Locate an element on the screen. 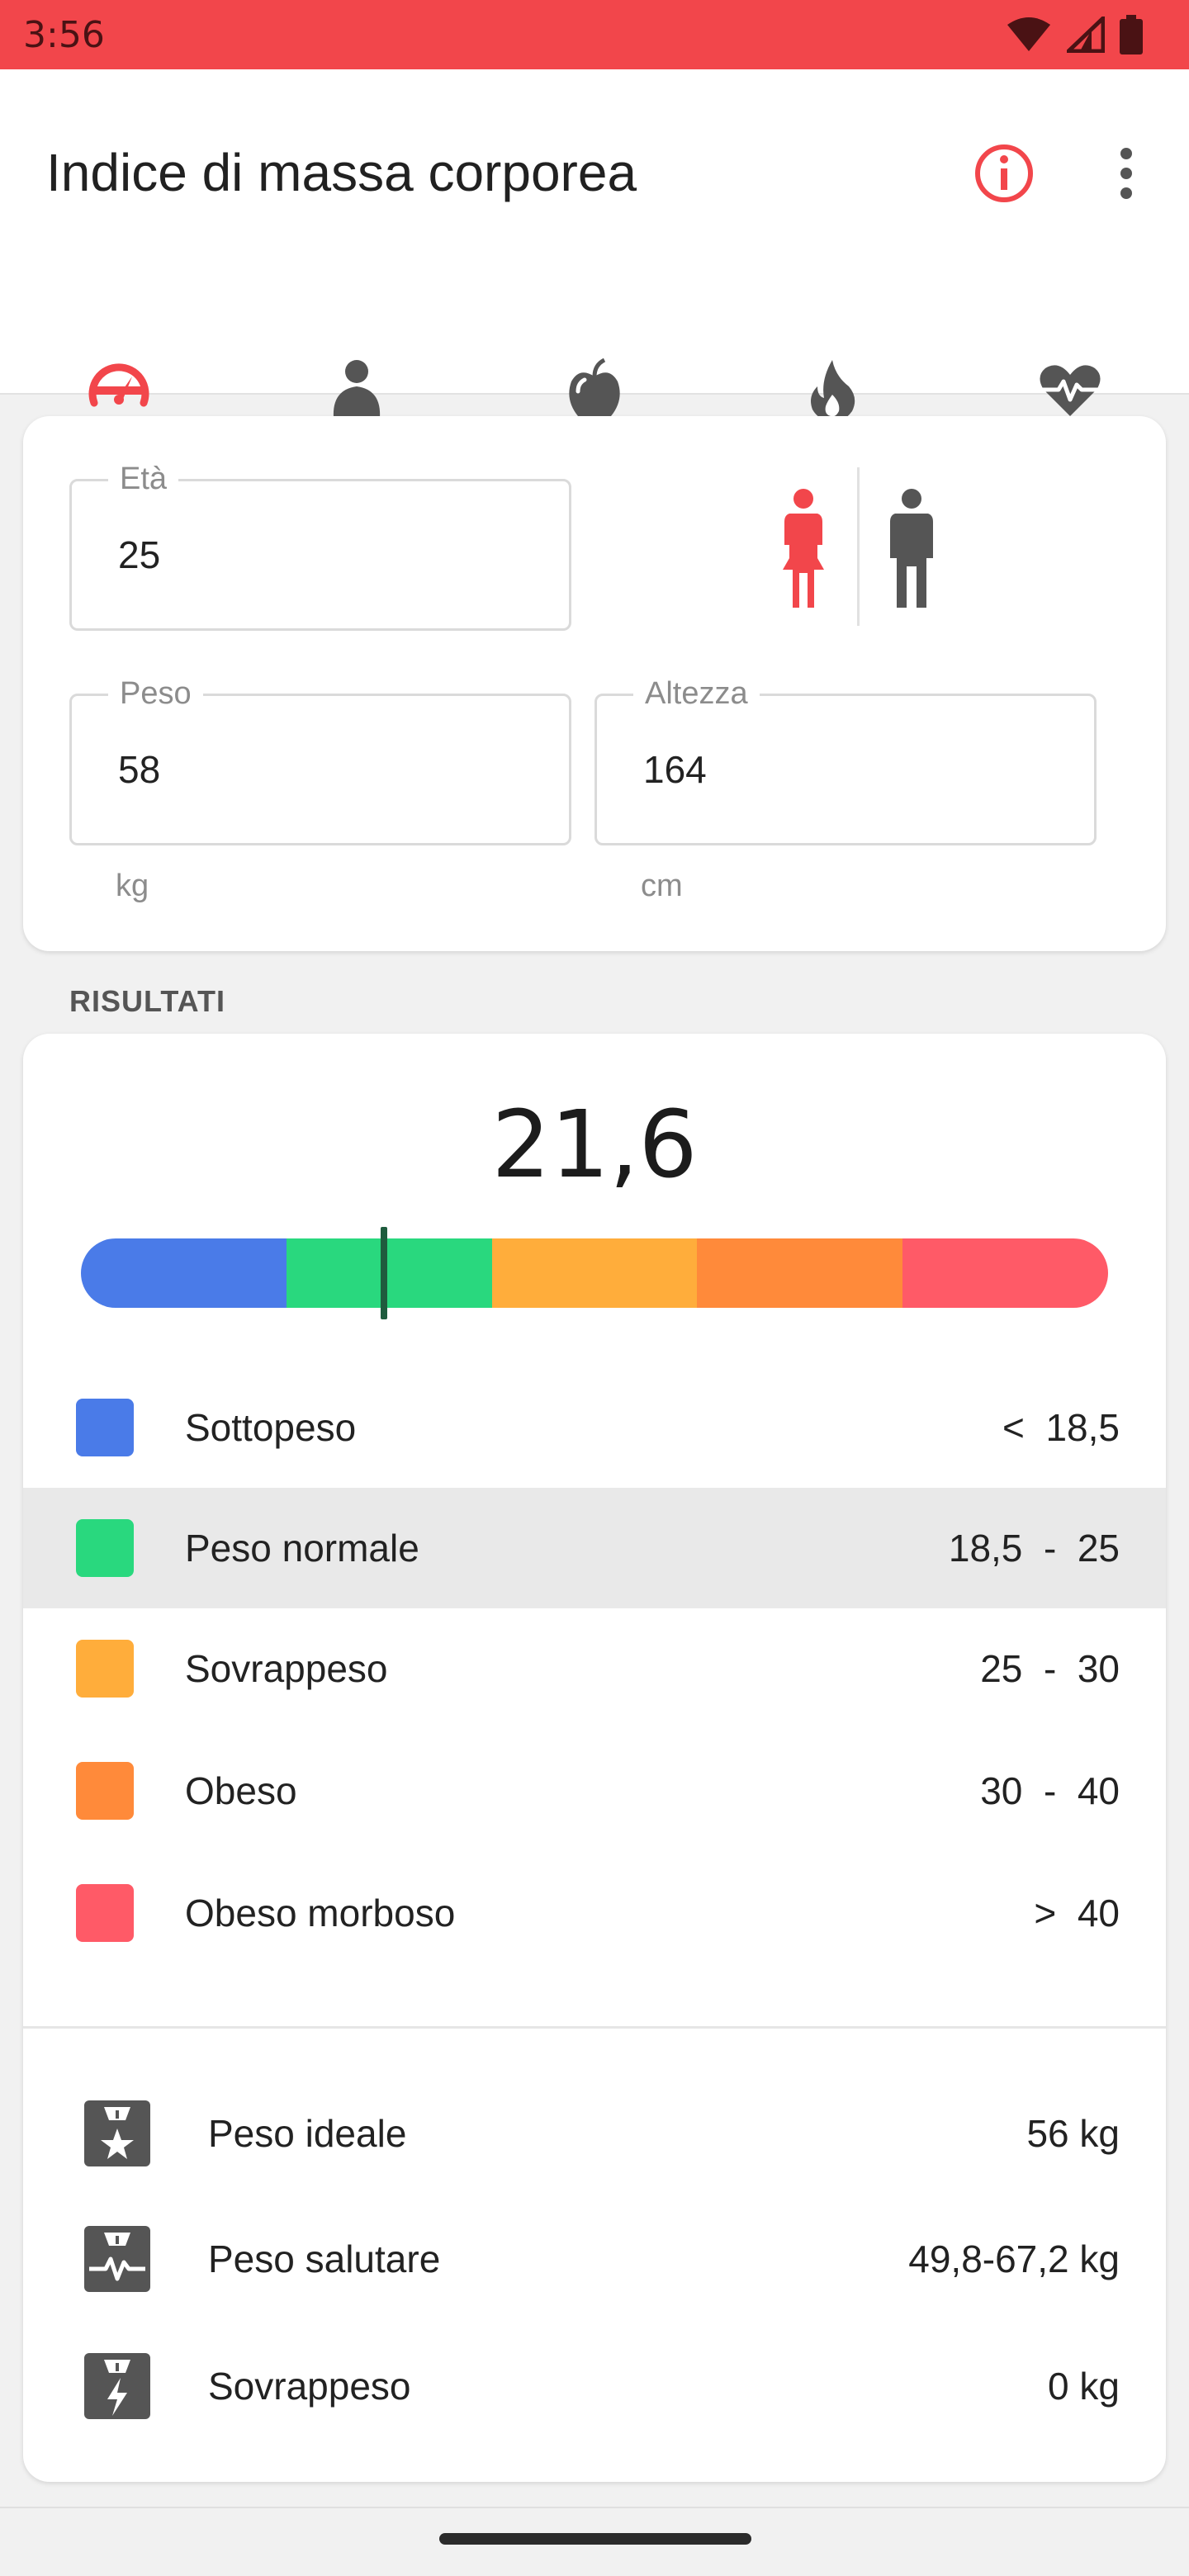  female-icon is located at coordinates (803, 548).